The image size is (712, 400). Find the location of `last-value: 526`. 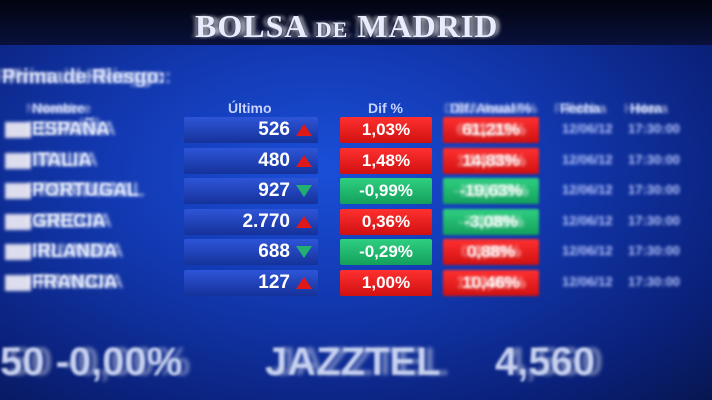

last-value: 526 is located at coordinates (251, 130).